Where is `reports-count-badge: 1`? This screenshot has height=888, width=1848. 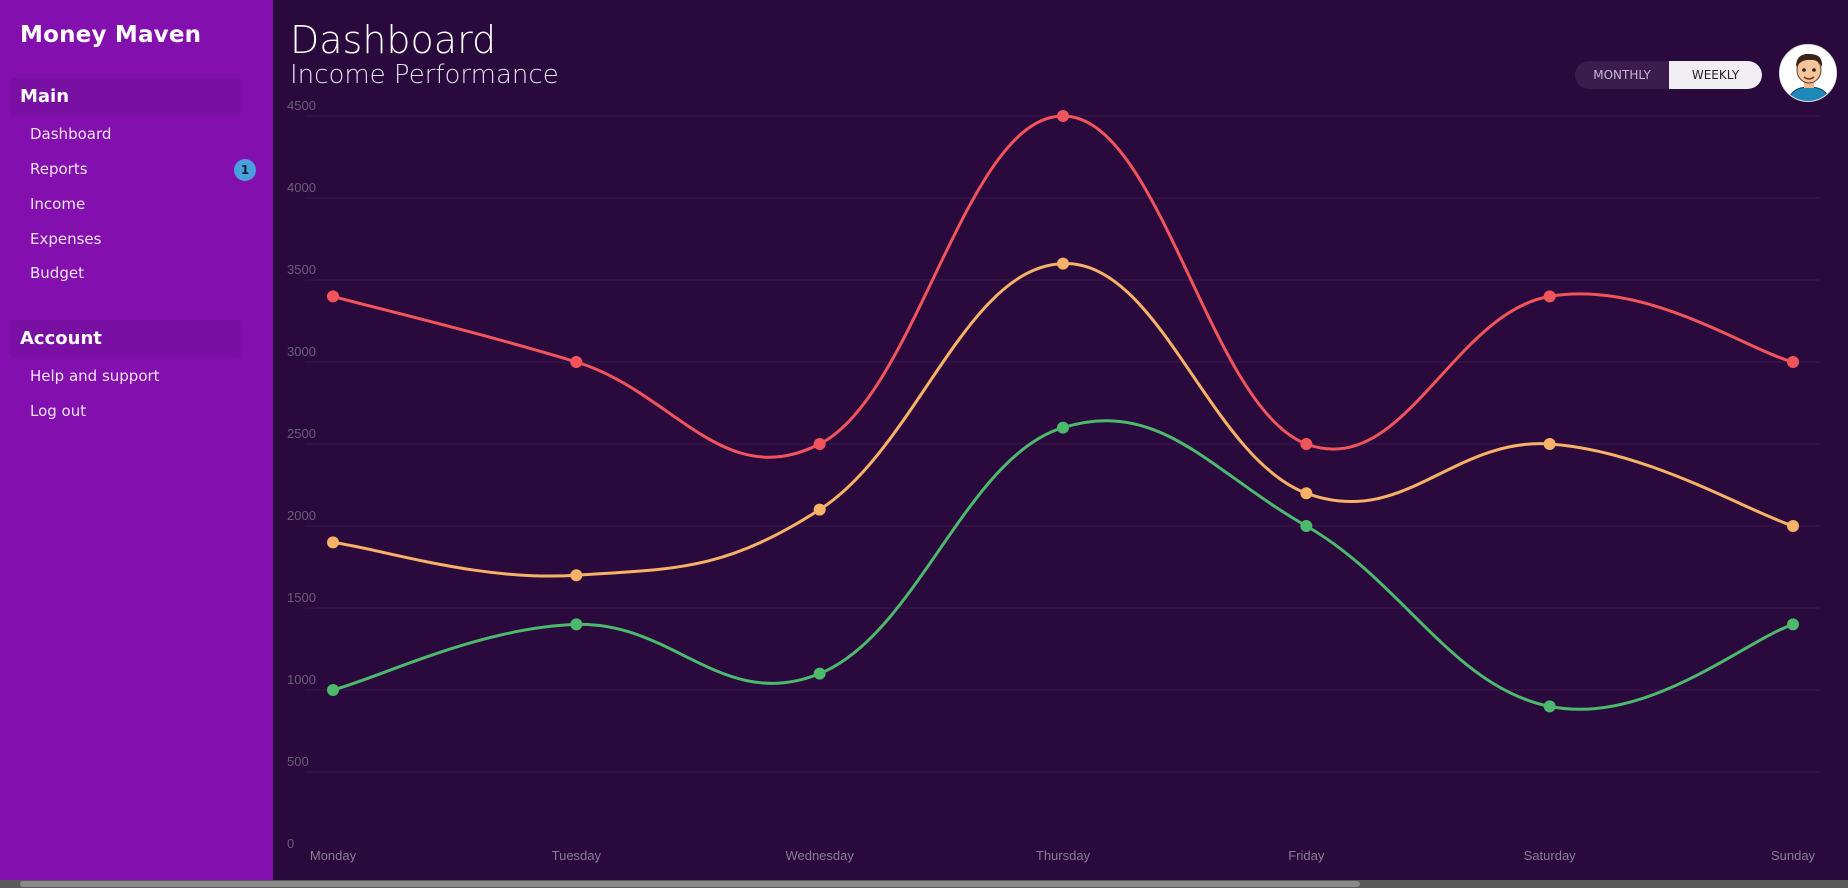 reports-count-badge: 1 is located at coordinates (245, 170).